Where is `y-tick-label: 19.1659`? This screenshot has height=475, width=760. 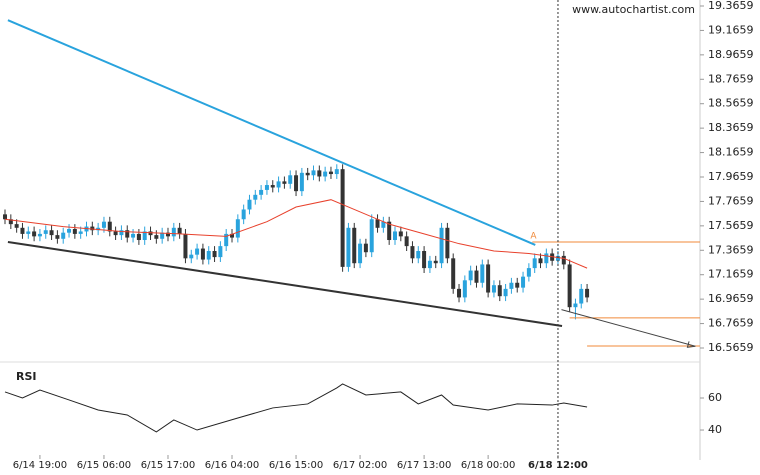
y-tick-label: 19.1659 is located at coordinates (731, 29).